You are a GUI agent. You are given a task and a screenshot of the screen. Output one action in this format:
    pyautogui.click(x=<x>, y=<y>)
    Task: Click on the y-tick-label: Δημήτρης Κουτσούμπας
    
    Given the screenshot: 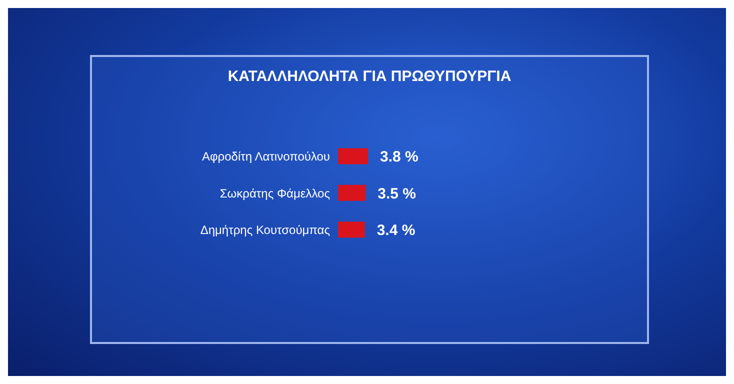 What is the action you would take?
    pyautogui.click(x=265, y=229)
    